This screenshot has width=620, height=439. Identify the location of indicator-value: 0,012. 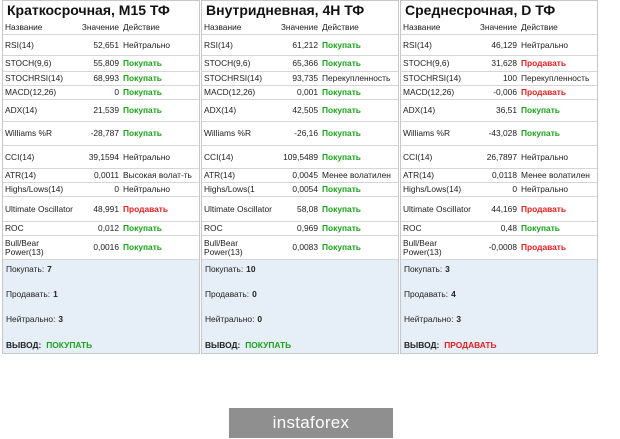
(99, 228).